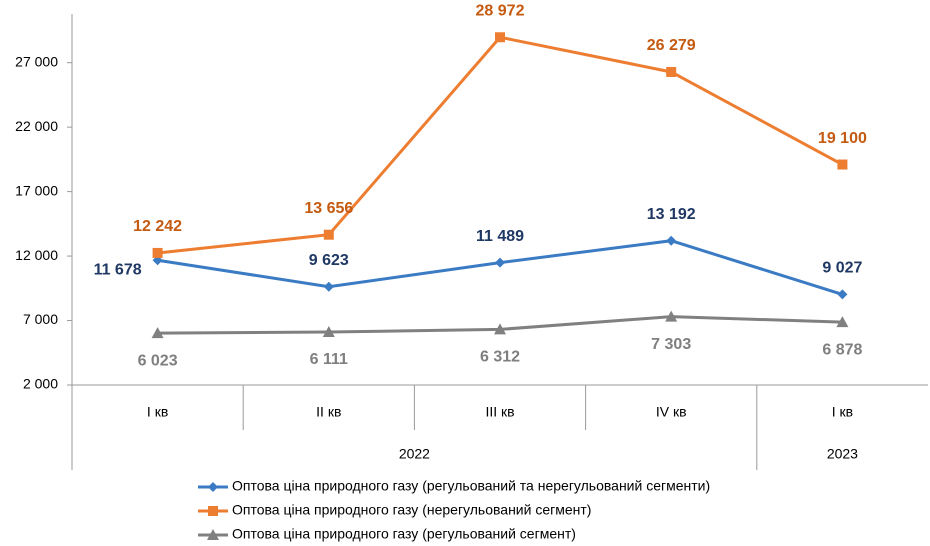 The height and width of the screenshot is (546, 930). Describe the element at coordinates (329, 260) in the screenshot. I see `data-label: 9 623` at that location.